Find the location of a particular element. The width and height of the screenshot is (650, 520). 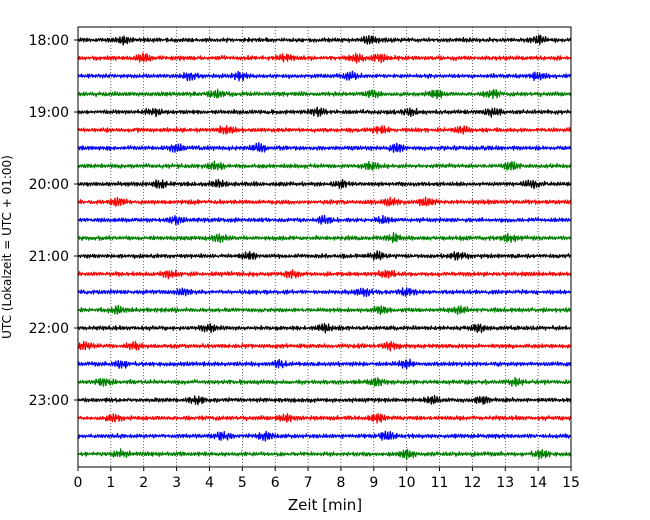

x-tick-label: 7 is located at coordinates (308, 483).